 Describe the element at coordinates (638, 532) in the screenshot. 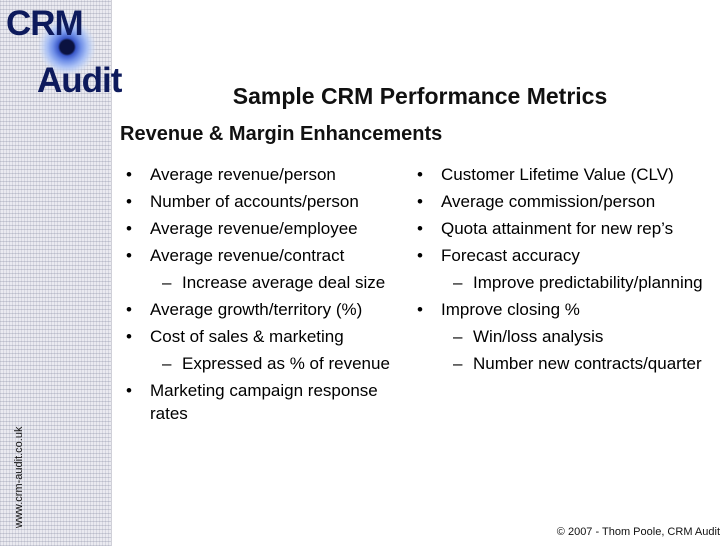

I see `copyright-footer: © 2007 - Thom Poole, CRM Audit` at that location.